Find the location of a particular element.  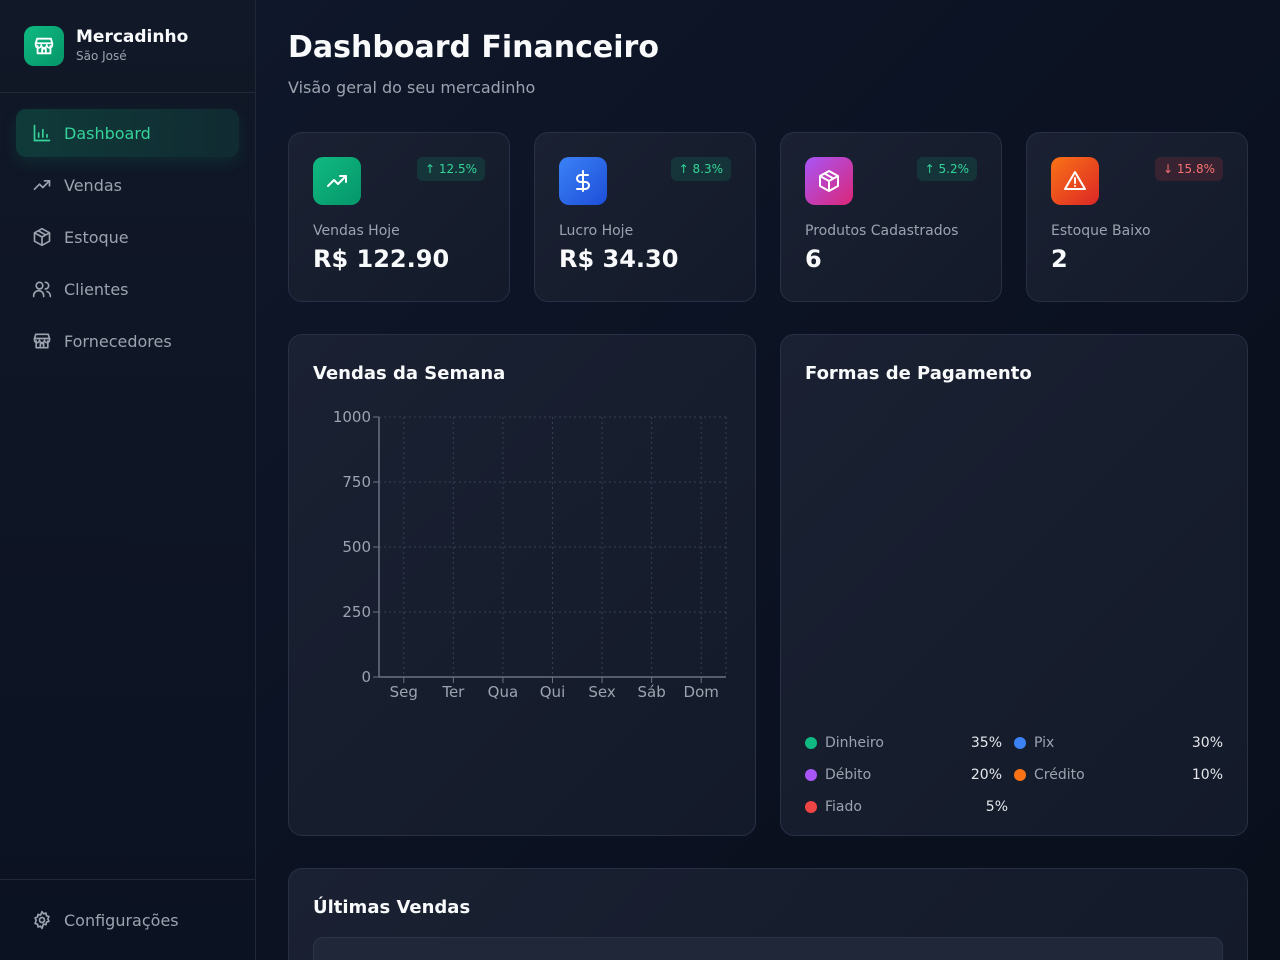

gear-icon is located at coordinates (42, 920).